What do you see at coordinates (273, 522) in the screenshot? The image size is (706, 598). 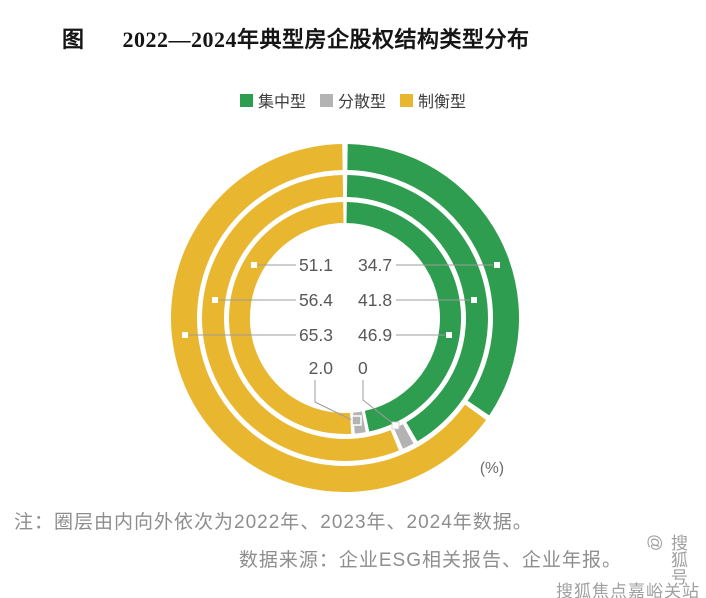 I see `footnote-text: 注：圈层由内向外依次为2022年、2023年、2024年数据。` at bounding box center [273, 522].